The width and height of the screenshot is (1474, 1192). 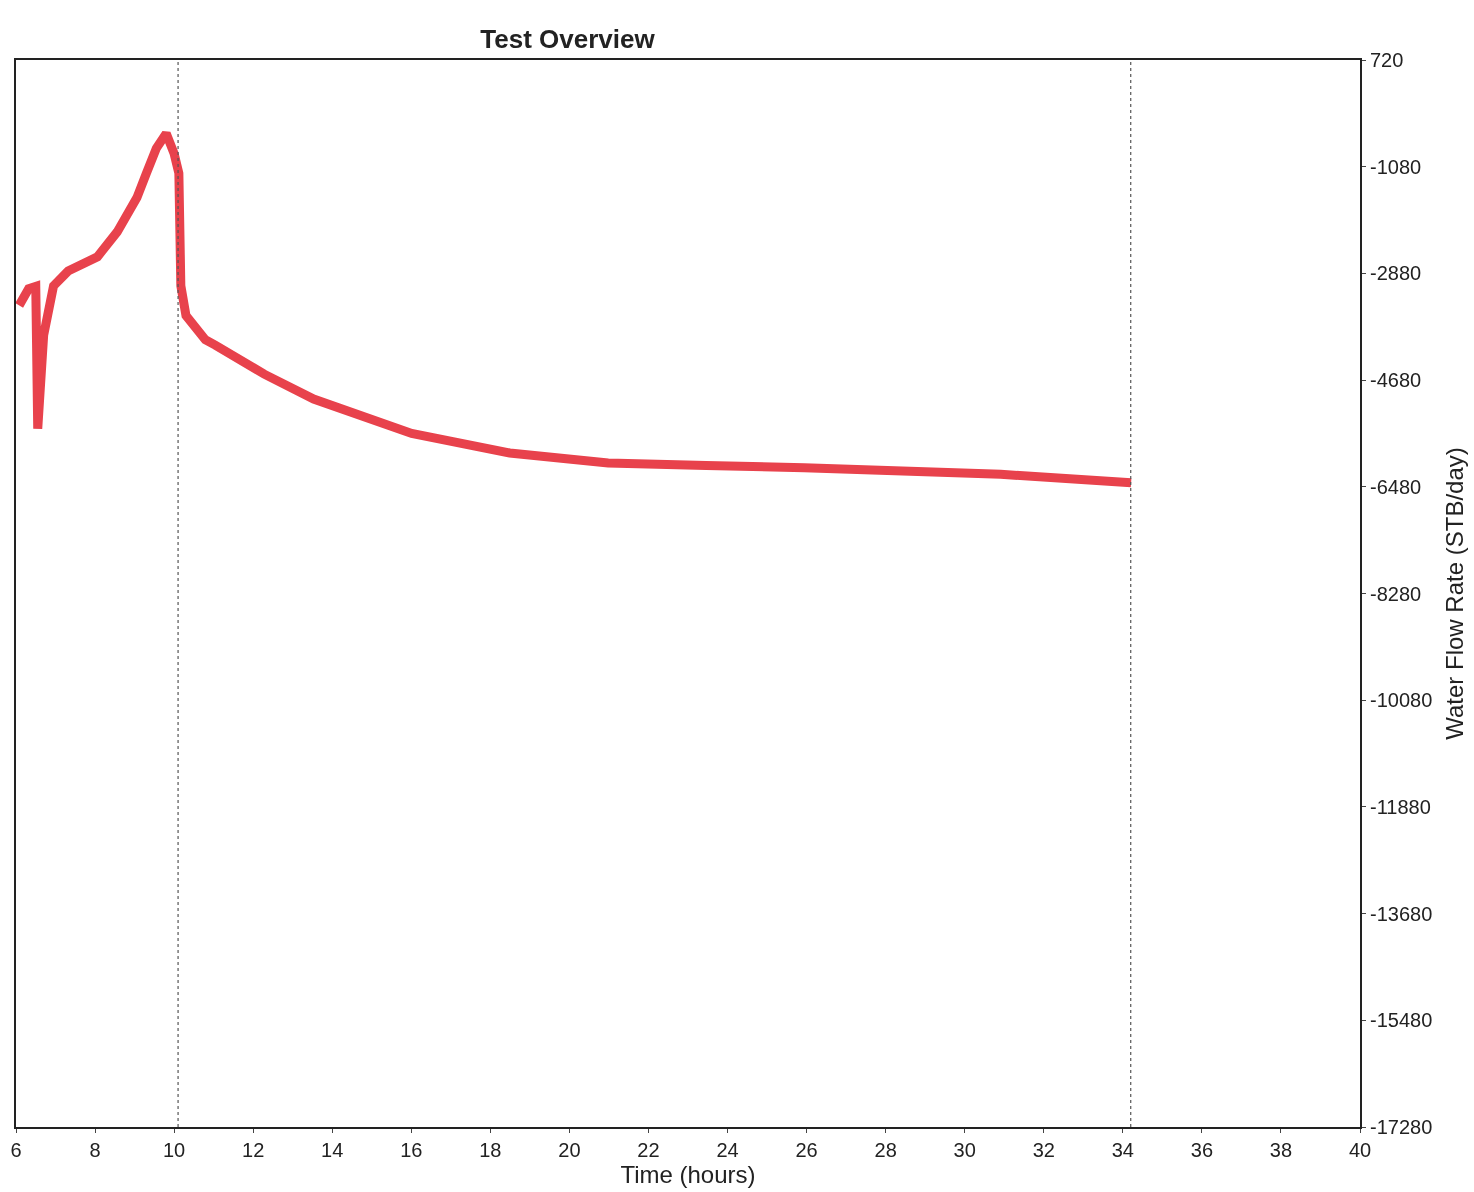 What do you see at coordinates (1396, 593) in the screenshot?
I see `y-tick-label: -8280` at bounding box center [1396, 593].